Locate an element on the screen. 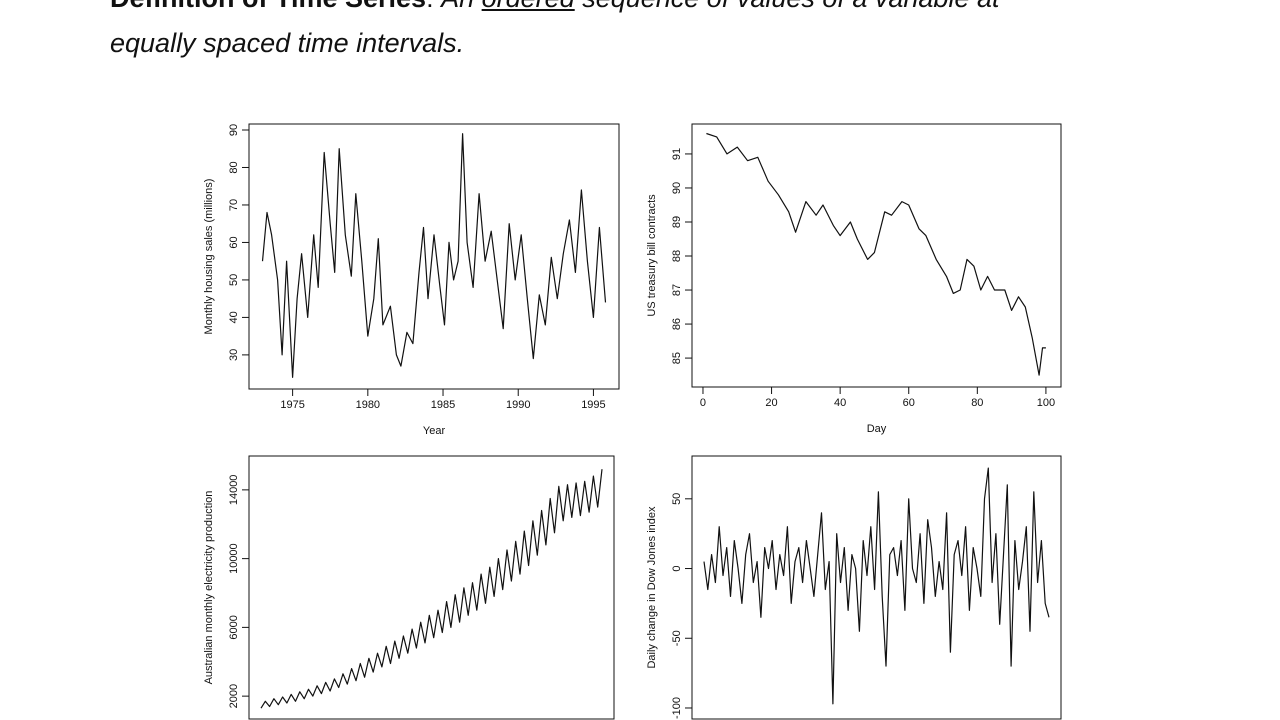 This screenshot has width=1280, height=720. definition: equally spaced time intervals. is located at coordinates (287, 43).